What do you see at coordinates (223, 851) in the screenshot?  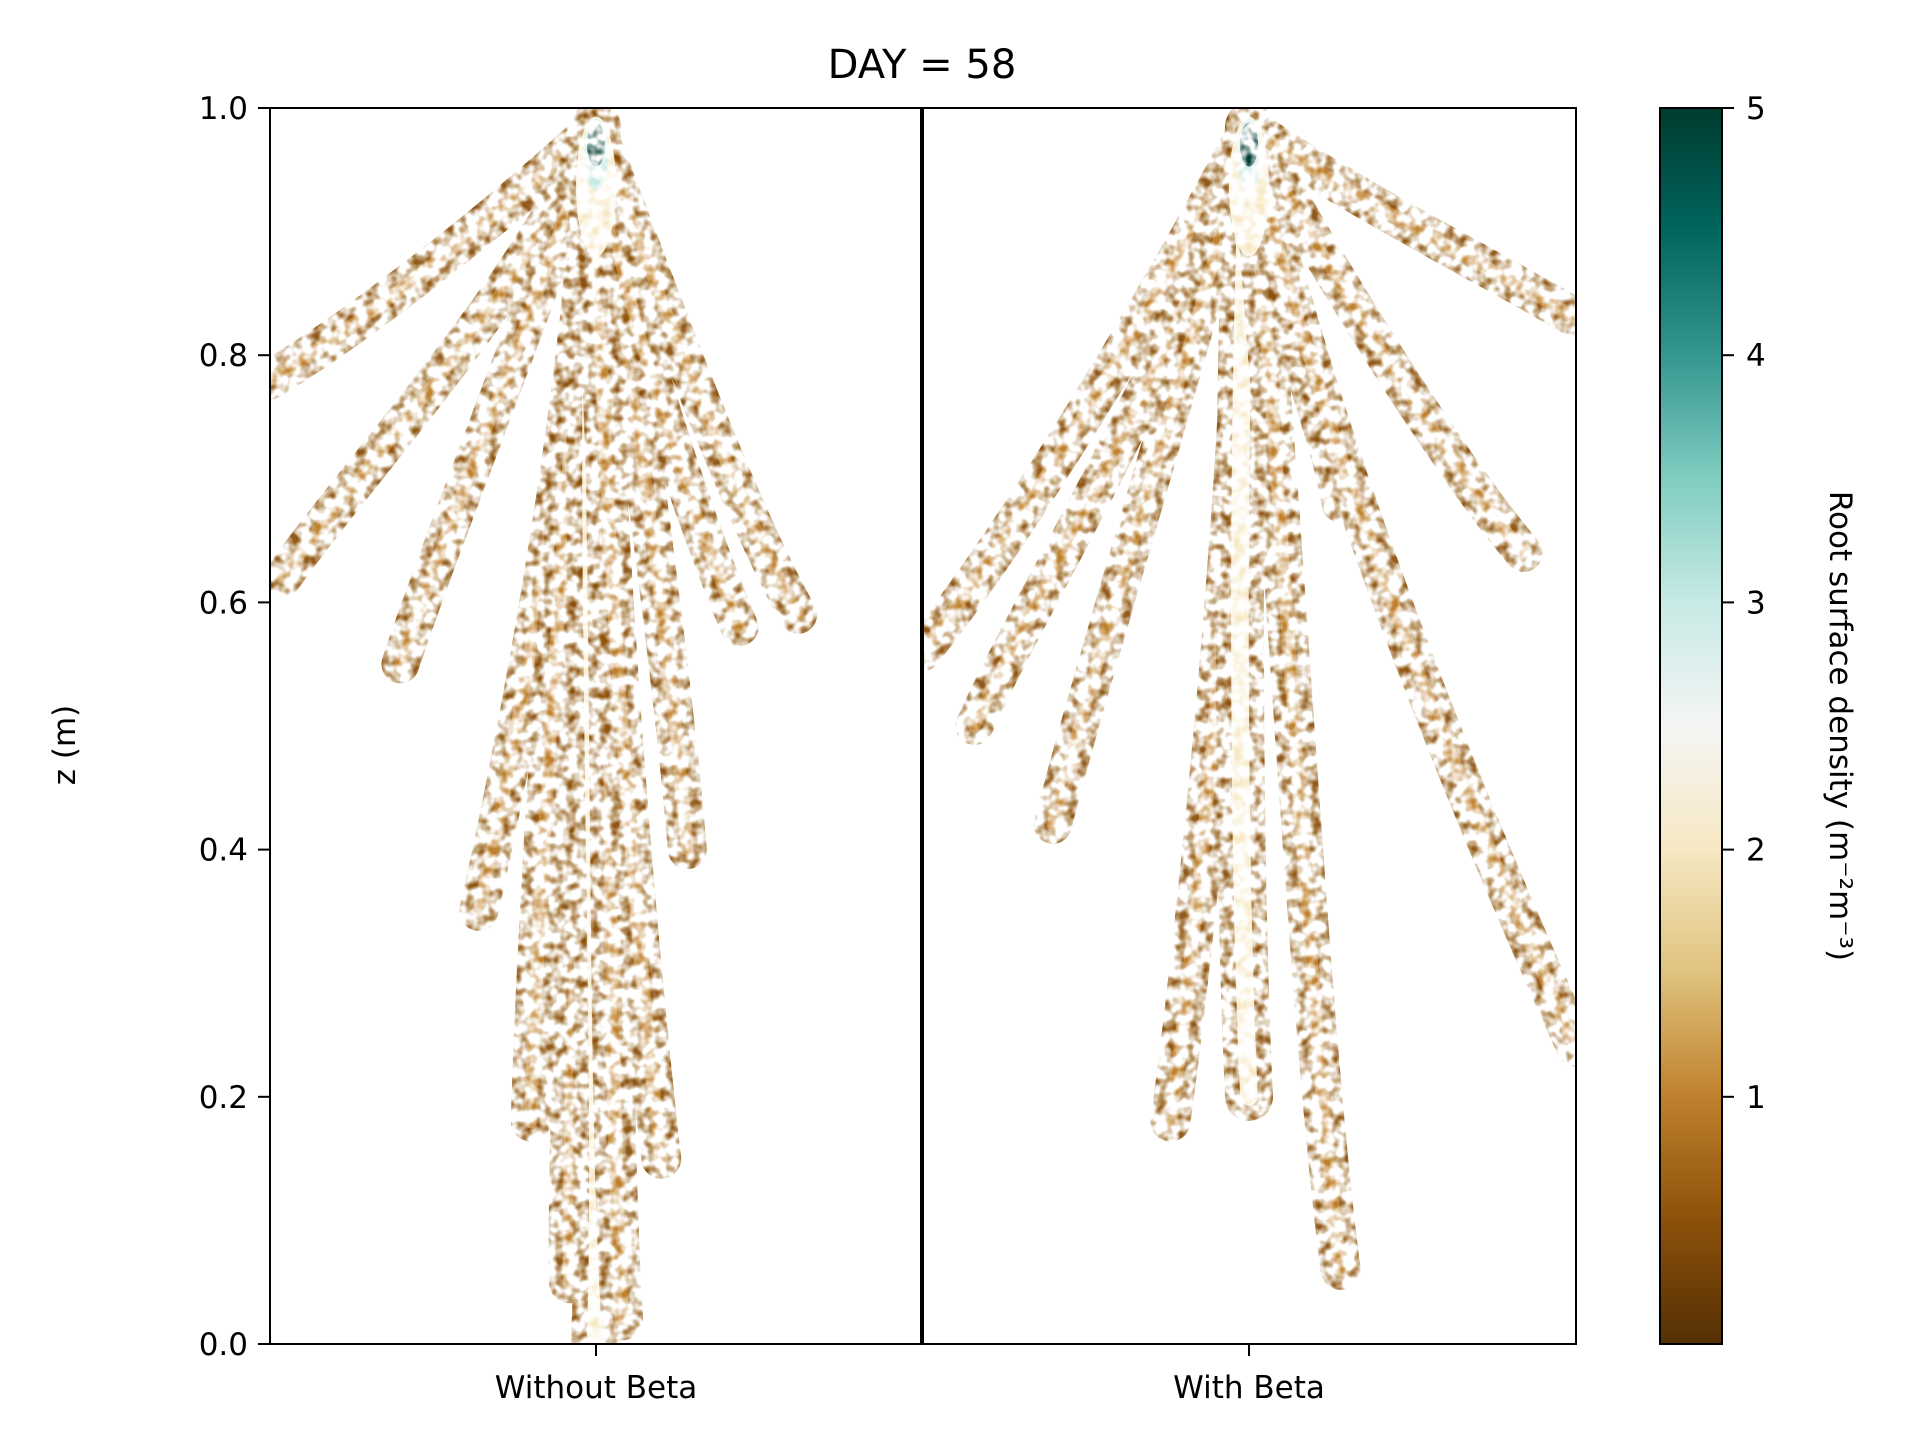 I see `y-tick-label: 0.4` at bounding box center [223, 851].